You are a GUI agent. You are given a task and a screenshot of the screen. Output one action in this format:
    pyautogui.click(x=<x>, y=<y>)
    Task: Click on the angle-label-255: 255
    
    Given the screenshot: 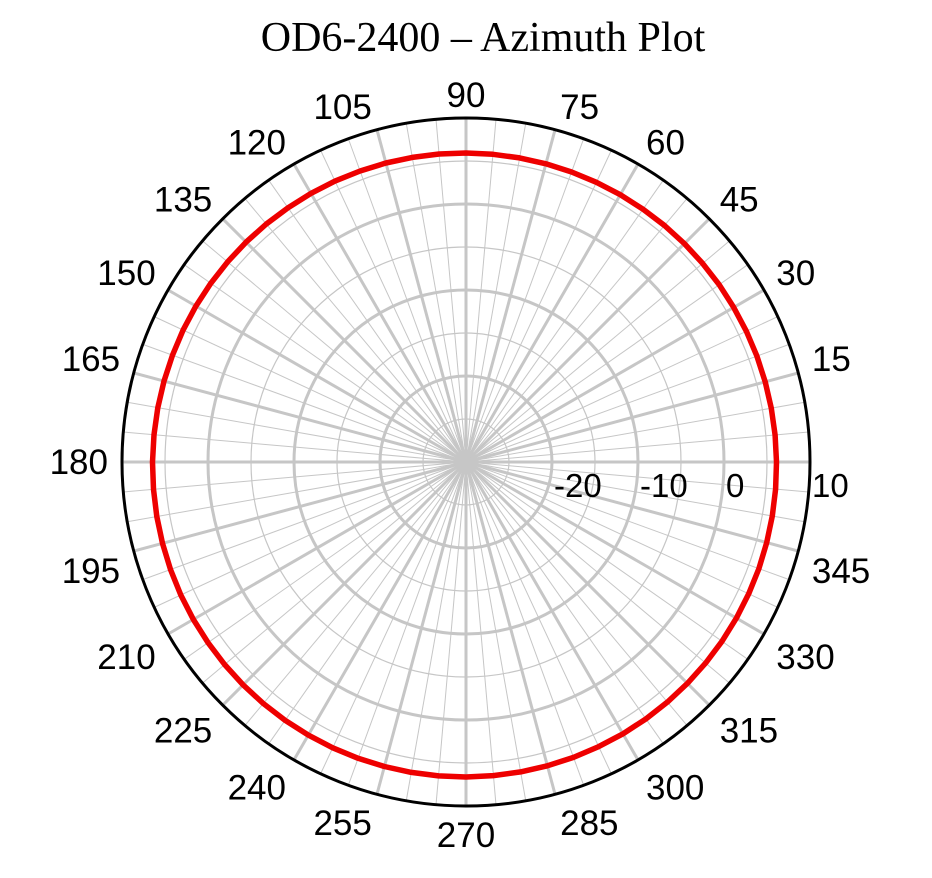 What is the action you would take?
    pyautogui.click(x=342, y=823)
    